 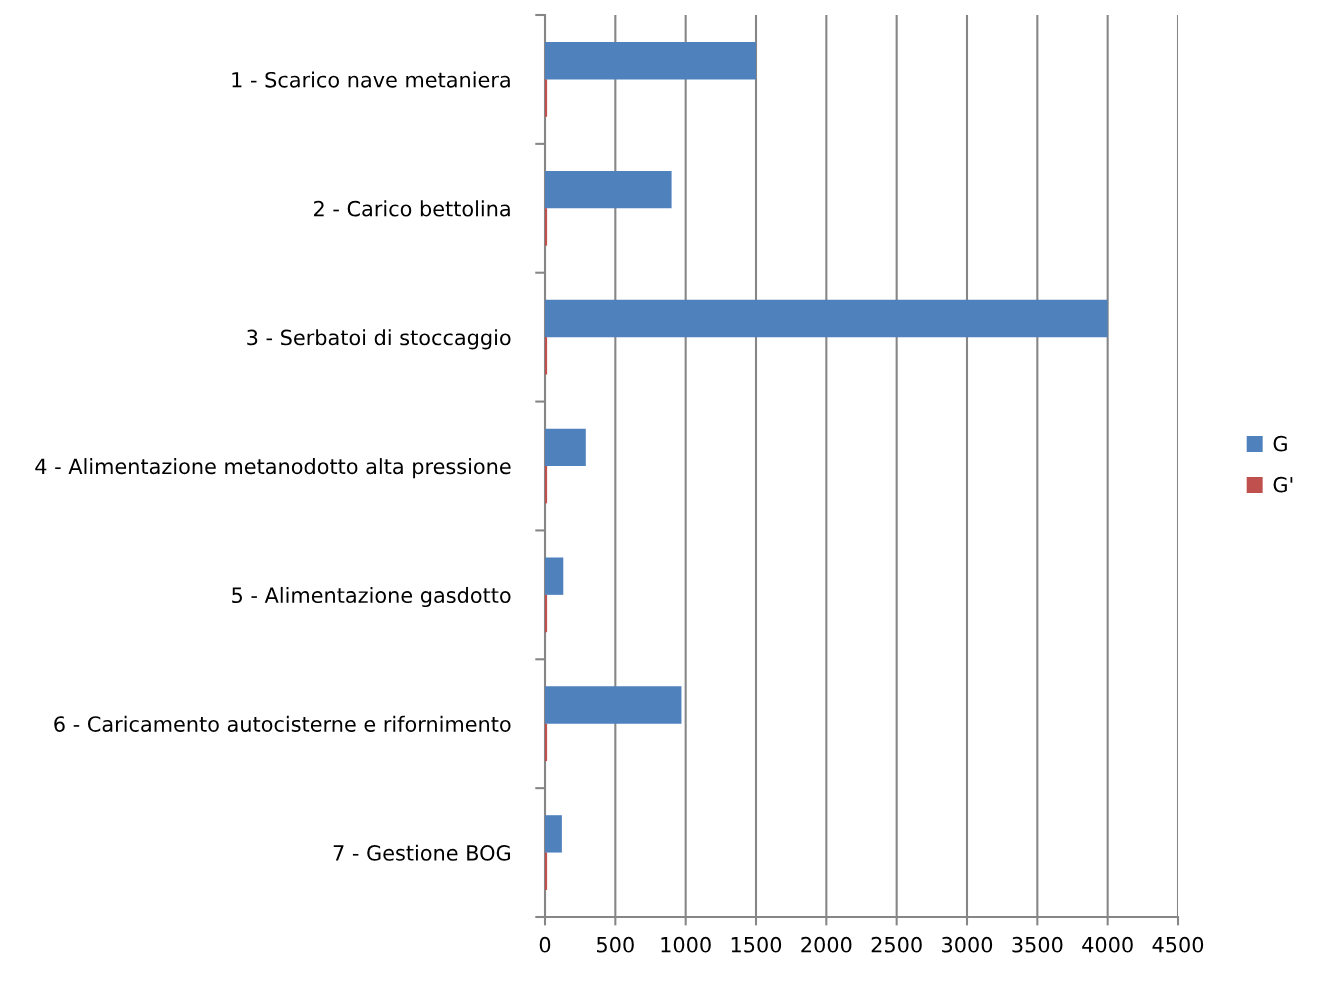 What do you see at coordinates (615, 944) in the screenshot?
I see `x-tick-label: 500` at bounding box center [615, 944].